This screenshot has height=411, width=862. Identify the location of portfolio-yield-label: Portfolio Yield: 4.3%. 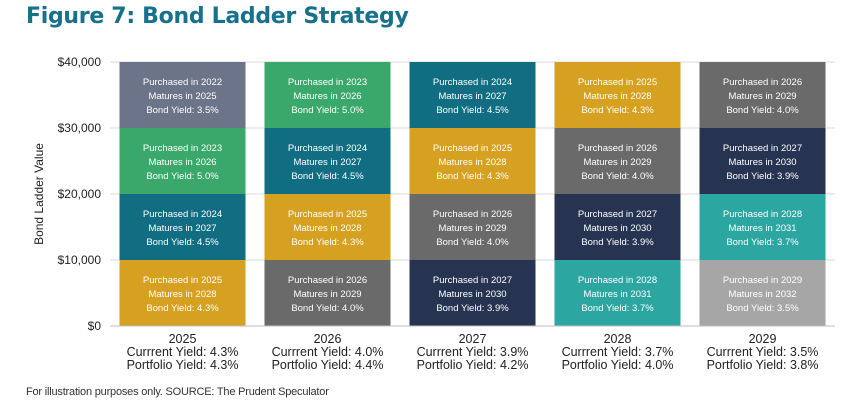
(183, 365).